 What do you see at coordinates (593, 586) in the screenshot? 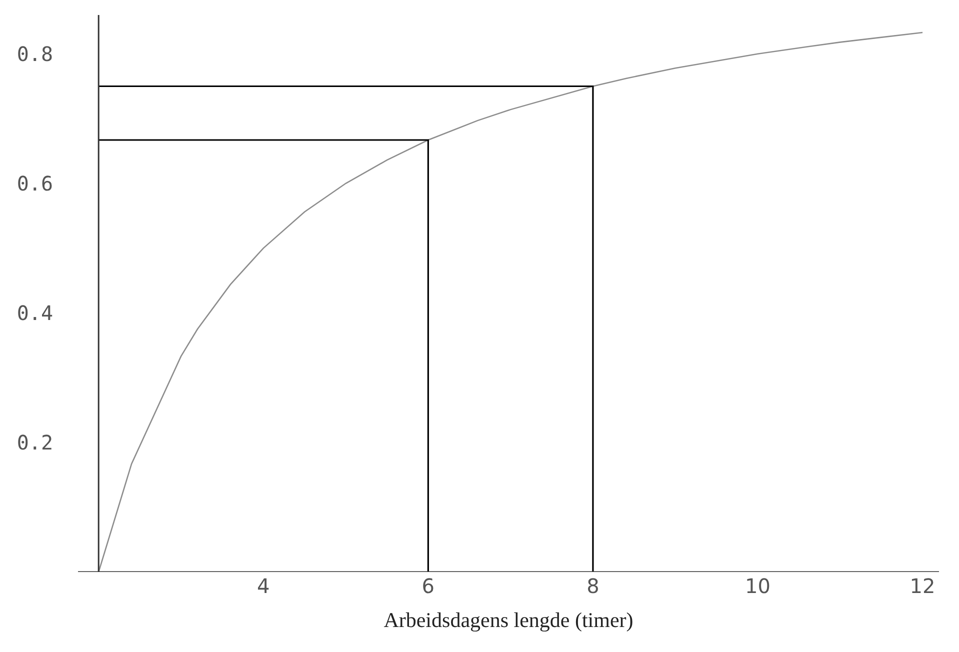
I see `x-tick-label: 8` at bounding box center [593, 586].